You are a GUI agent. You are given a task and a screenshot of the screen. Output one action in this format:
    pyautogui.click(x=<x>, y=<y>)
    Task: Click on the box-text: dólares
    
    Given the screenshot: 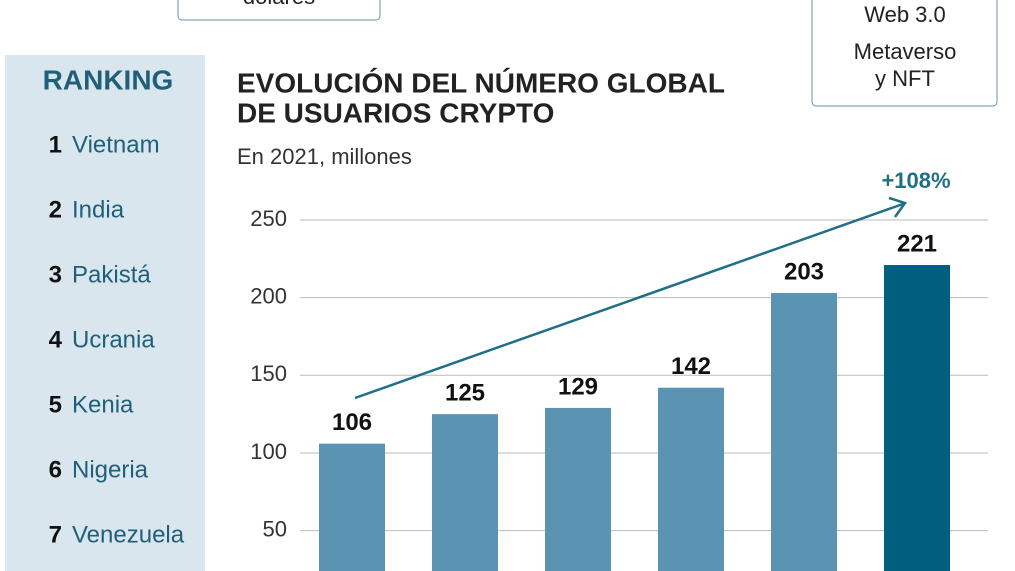 What is the action you would take?
    pyautogui.click(x=279, y=4)
    